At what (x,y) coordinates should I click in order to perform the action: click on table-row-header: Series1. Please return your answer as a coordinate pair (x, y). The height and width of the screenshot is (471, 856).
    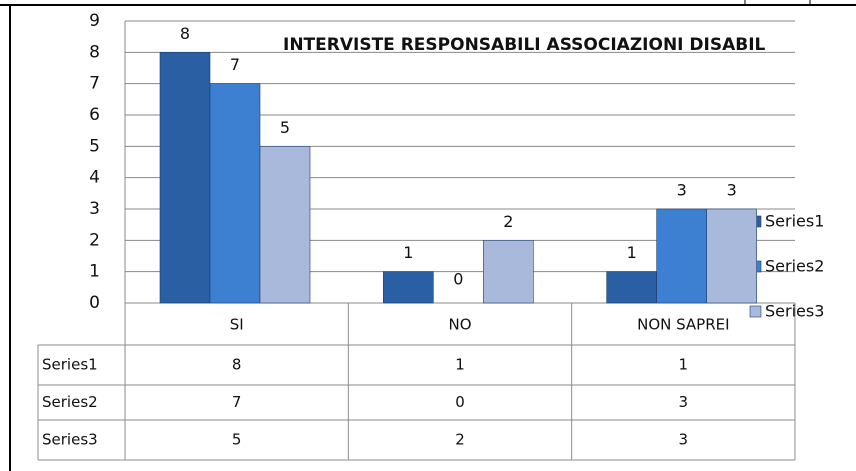
    Looking at the image, I should click on (70, 365).